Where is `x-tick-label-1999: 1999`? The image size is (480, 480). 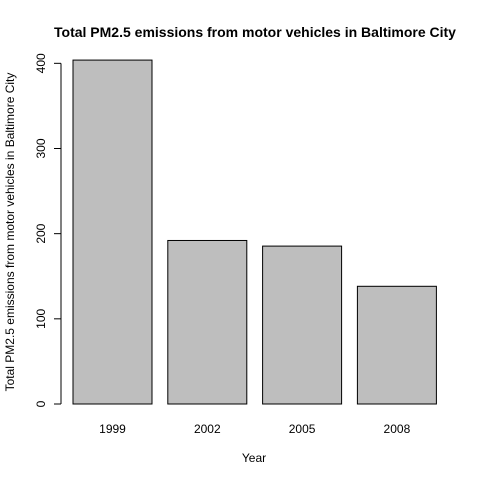 x-tick-label-1999: 1999 is located at coordinates (112, 429).